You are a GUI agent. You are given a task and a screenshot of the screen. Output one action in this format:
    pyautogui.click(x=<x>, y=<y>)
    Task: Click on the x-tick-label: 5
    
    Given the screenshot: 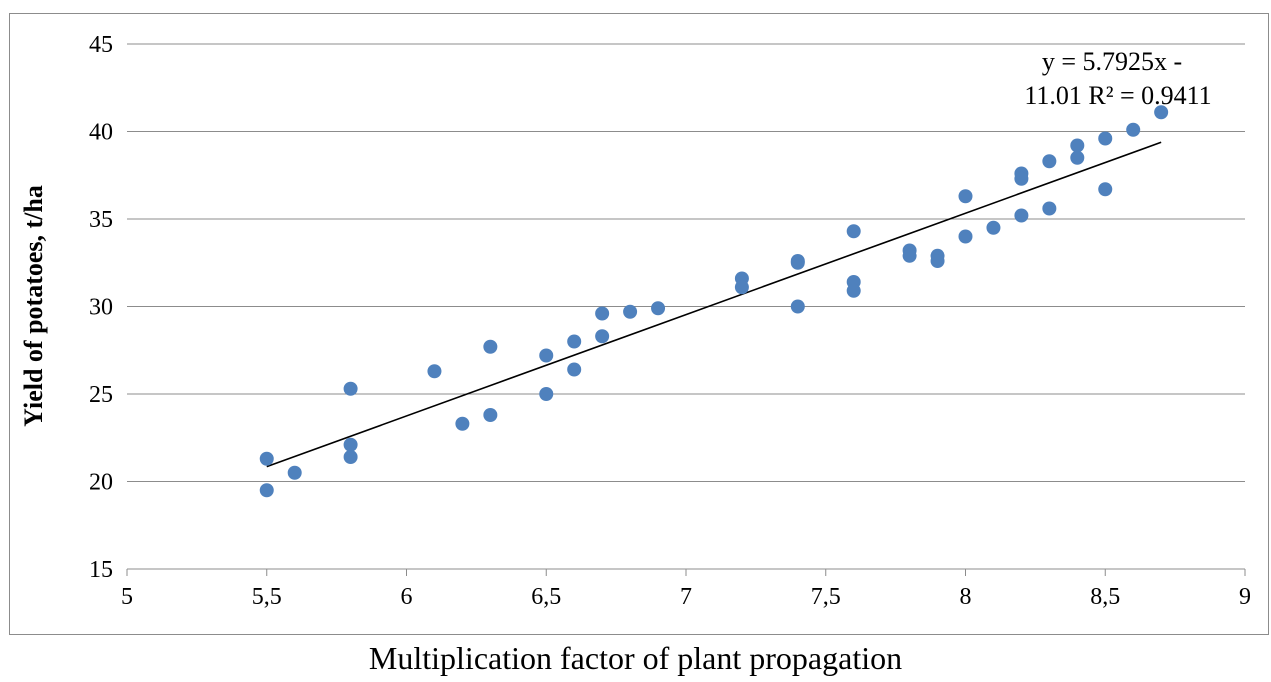 What is the action you would take?
    pyautogui.click(x=127, y=597)
    